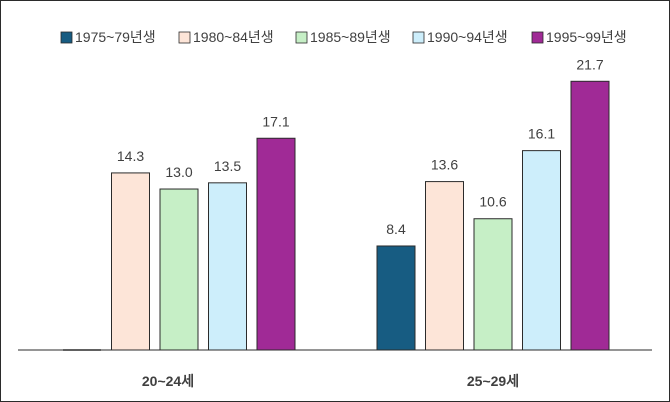  Describe the element at coordinates (275, 121) in the screenshot. I see `data-label: 17.1` at that location.